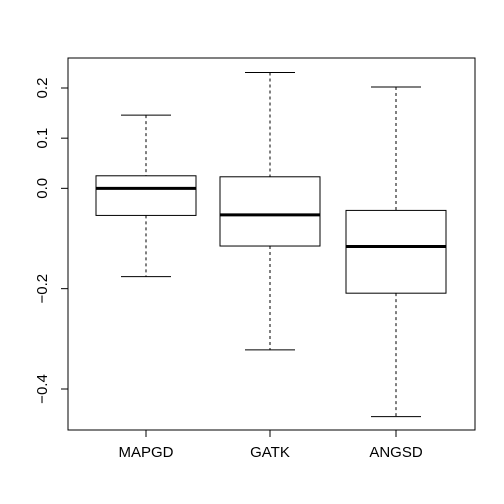  Describe the element at coordinates (42, 138) in the screenshot. I see `y-tick-label: 0.1` at that location.